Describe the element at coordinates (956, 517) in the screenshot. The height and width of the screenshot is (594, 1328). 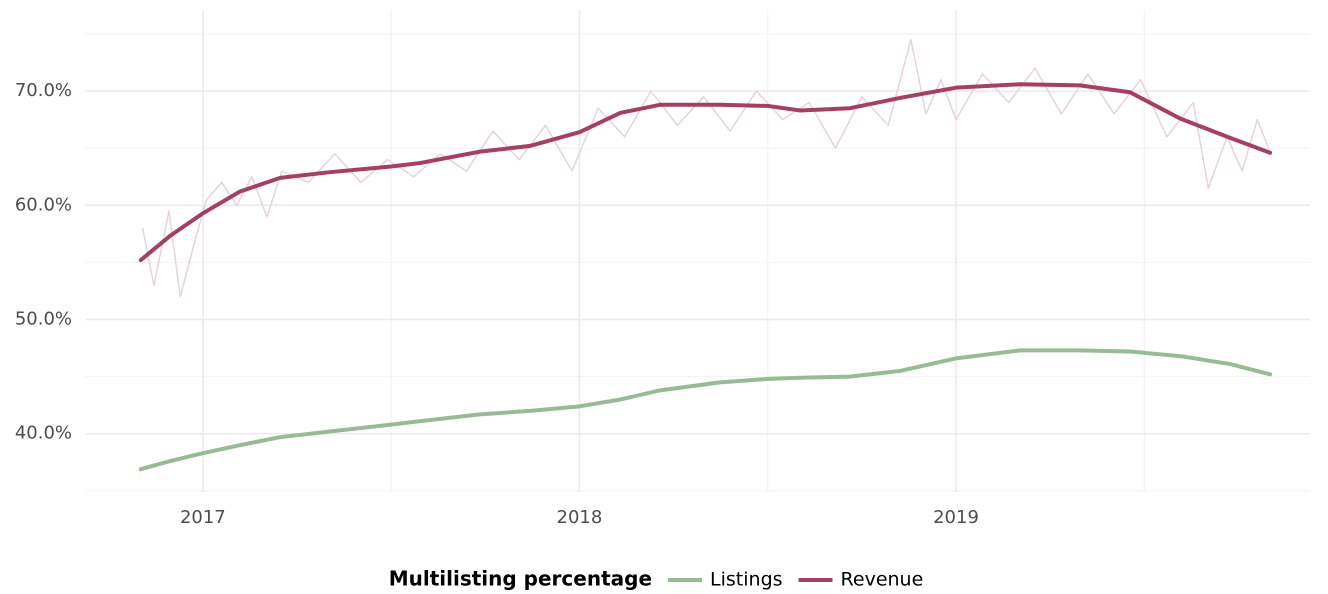
I see `x-tick-label: 2019` at that location.